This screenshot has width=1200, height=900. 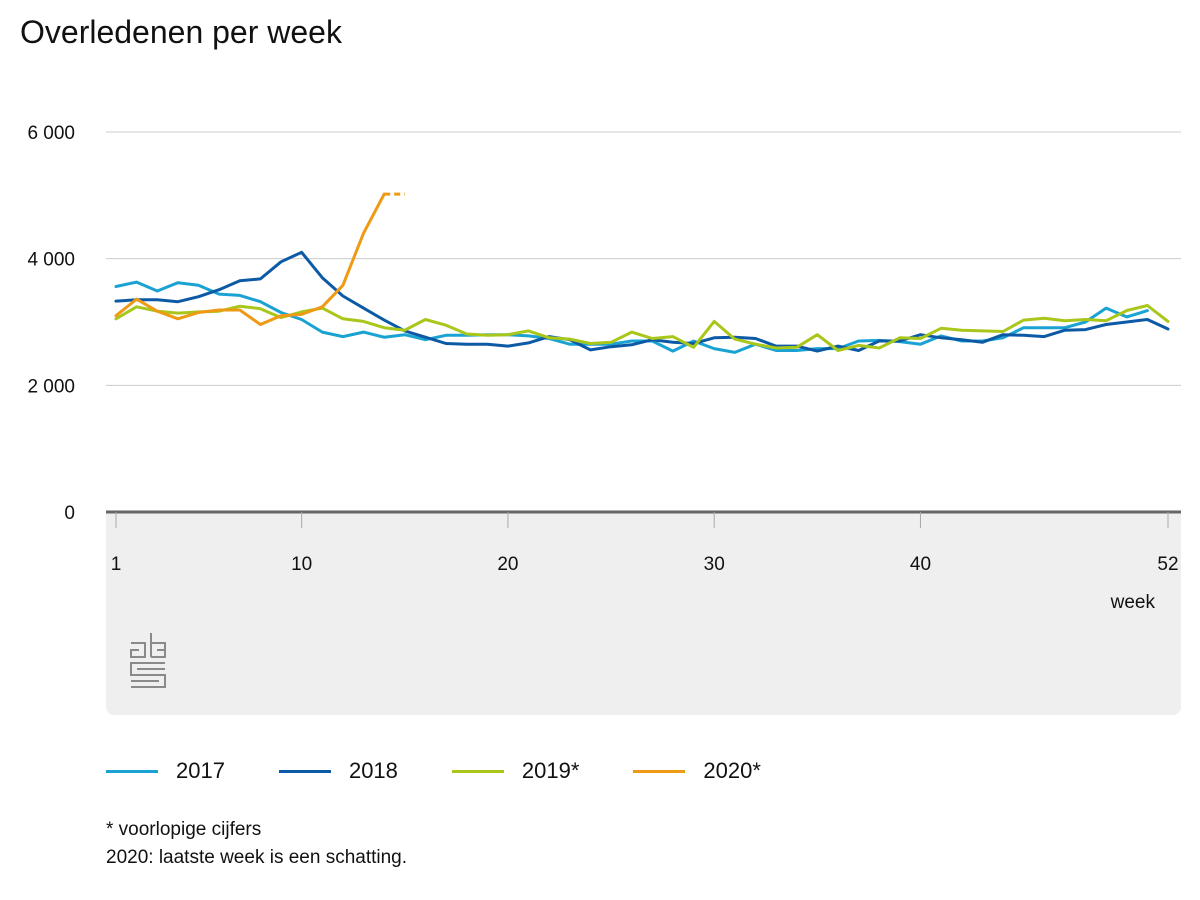 I want to click on y-tick-label: 2 000, so click(x=51, y=386).